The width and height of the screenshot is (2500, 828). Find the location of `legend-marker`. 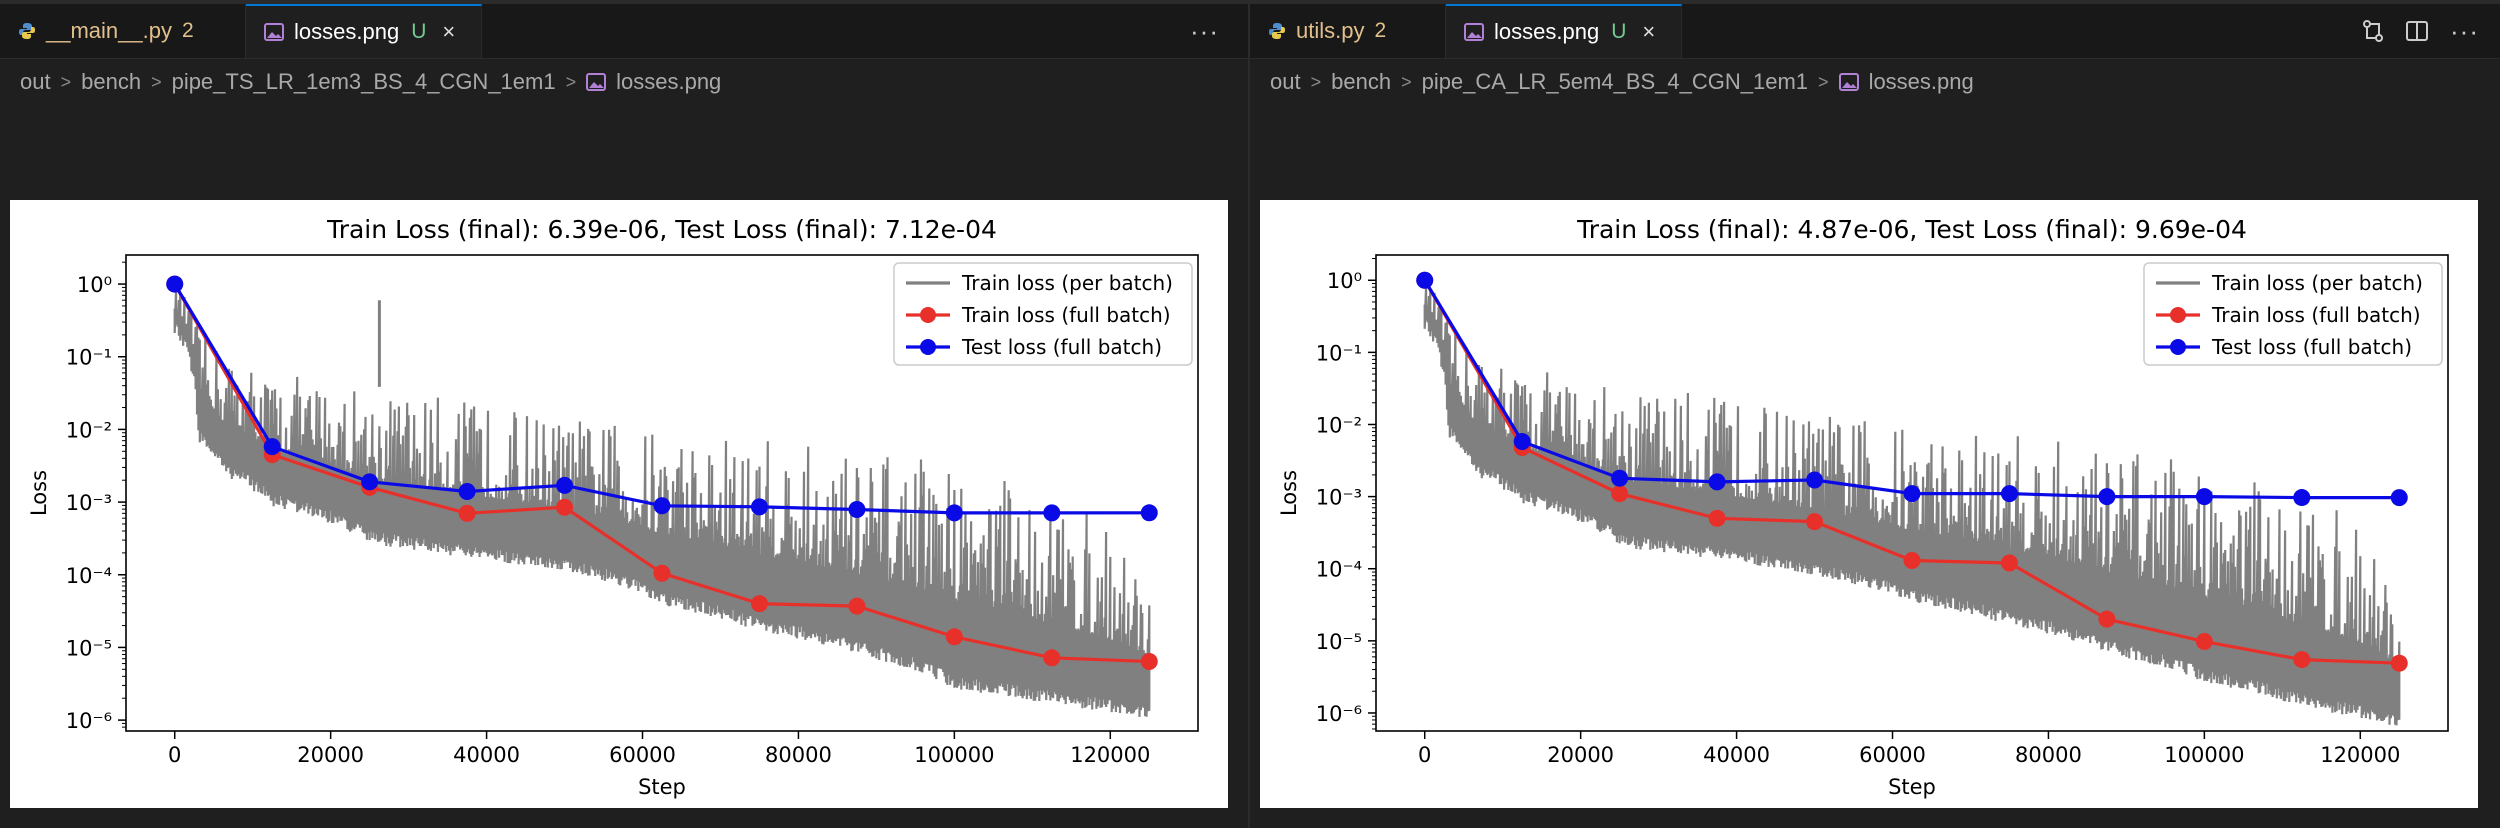

legend-marker is located at coordinates (2178, 315).